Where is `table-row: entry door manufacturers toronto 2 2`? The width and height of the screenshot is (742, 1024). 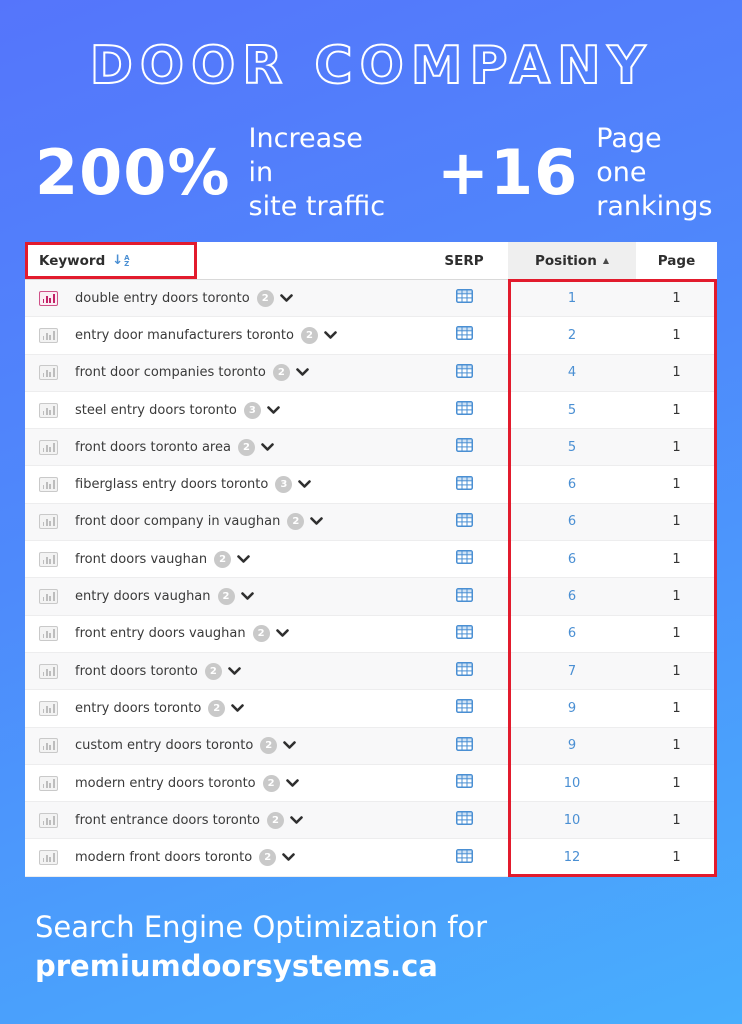 table-row: entry door manufacturers toronto 2 2 is located at coordinates (371, 336).